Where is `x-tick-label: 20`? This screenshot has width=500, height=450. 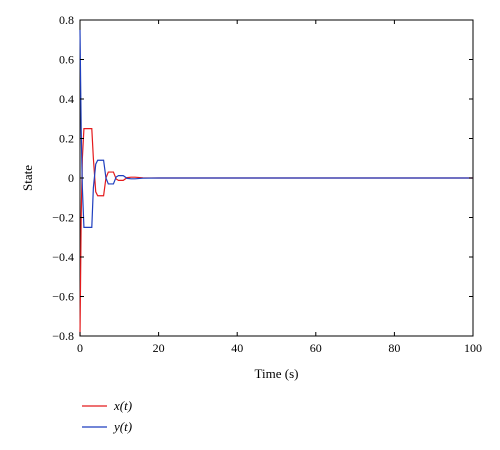 x-tick-label: 20 is located at coordinates (159, 348).